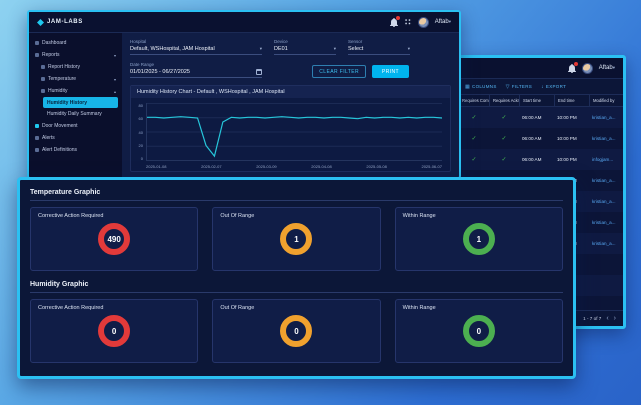 The width and height of the screenshot is (641, 405). What do you see at coordinates (522, 86) in the screenshot?
I see `filters-label: FILTERS` at bounding box center [522, 86].